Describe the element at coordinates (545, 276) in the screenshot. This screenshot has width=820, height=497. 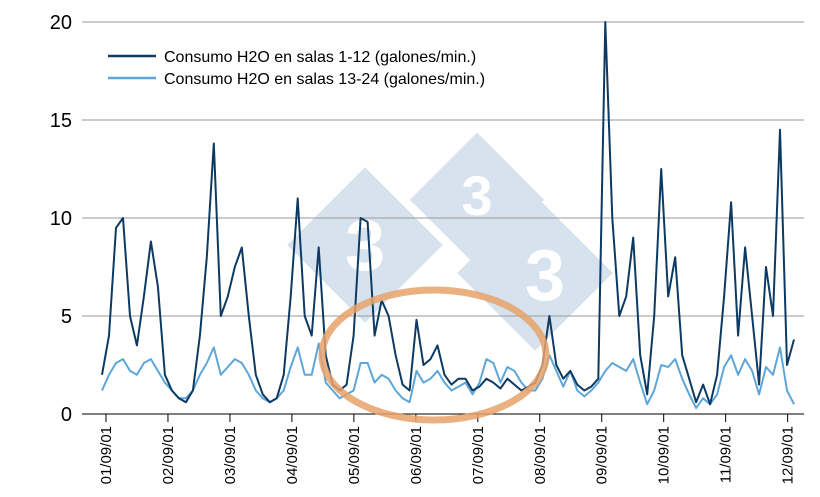
I see `watermark-digit-3: 3` at that location.